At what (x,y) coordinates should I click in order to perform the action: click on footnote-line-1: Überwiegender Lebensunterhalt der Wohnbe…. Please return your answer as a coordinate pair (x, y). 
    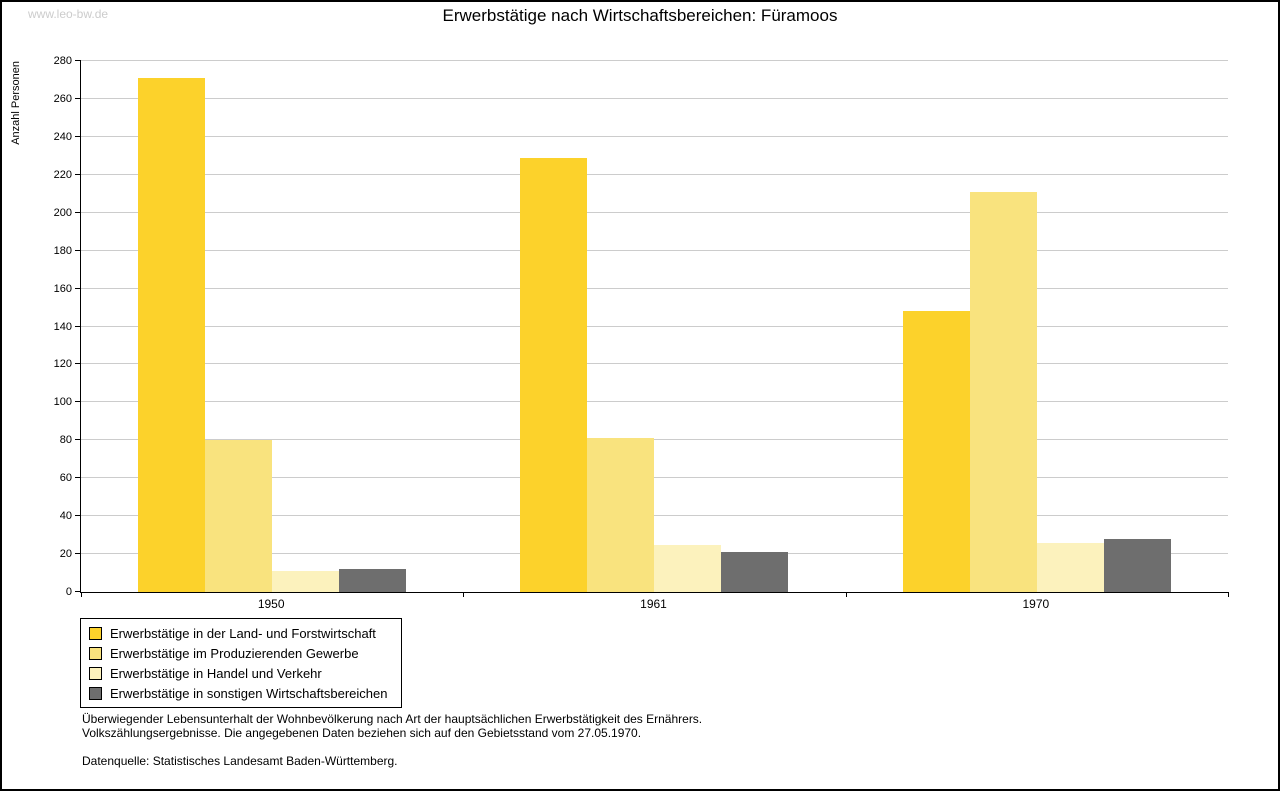
    Looking at the image, I should click on (392, 719).